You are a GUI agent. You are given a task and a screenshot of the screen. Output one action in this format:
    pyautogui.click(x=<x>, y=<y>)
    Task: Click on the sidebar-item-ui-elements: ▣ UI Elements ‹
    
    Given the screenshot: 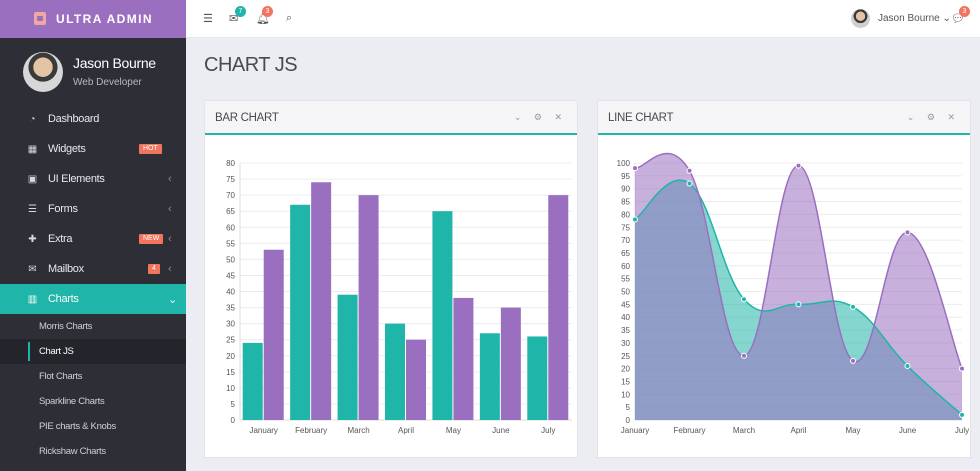 What is the action you would take?
    pyautogui.click(x=93, y=179)
    